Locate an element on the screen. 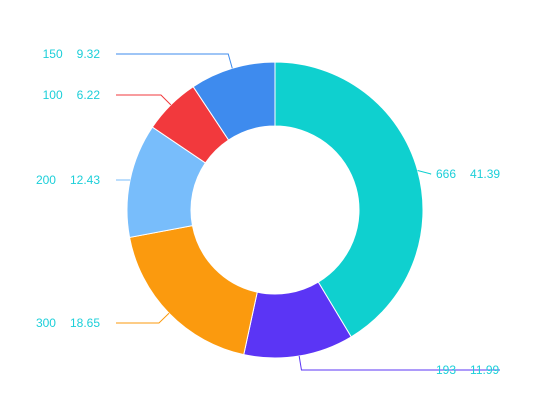 The image size is (550, 420). slice-label-666: 666 41.39 is located at coordinates (468, 174).